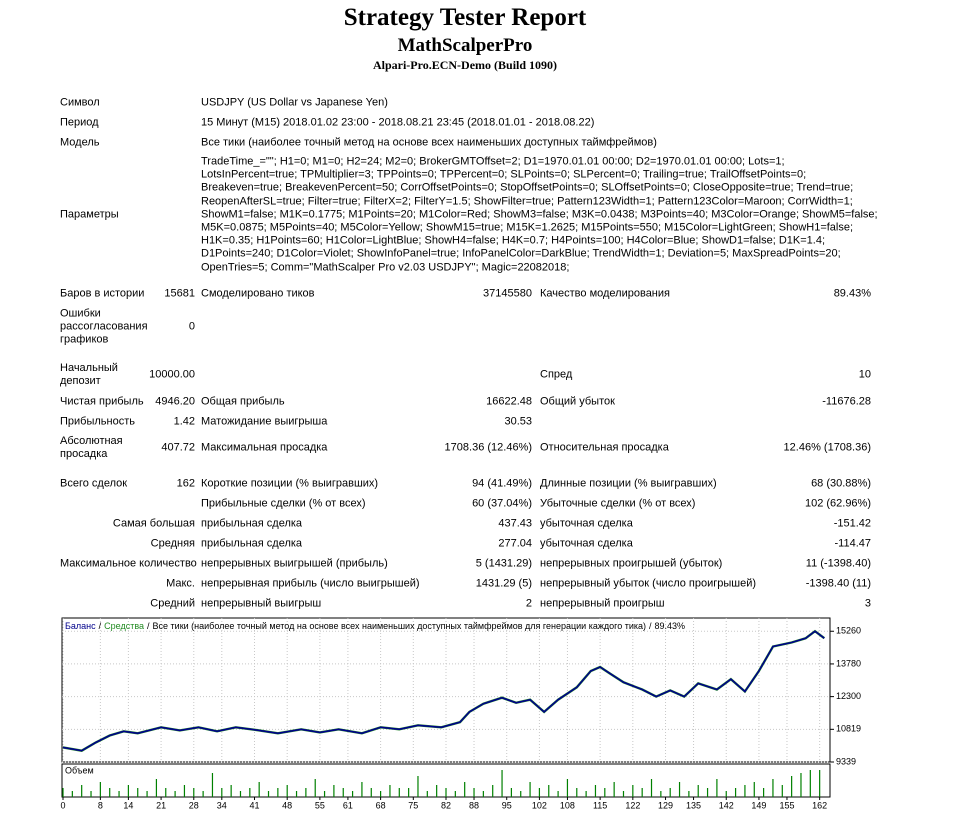 Image resolution: width=962 pixels, height=813 pixels. Describe the element at coordinates (102, 293) in the screenshot. I see `row-label: Баров в истории` at that location.